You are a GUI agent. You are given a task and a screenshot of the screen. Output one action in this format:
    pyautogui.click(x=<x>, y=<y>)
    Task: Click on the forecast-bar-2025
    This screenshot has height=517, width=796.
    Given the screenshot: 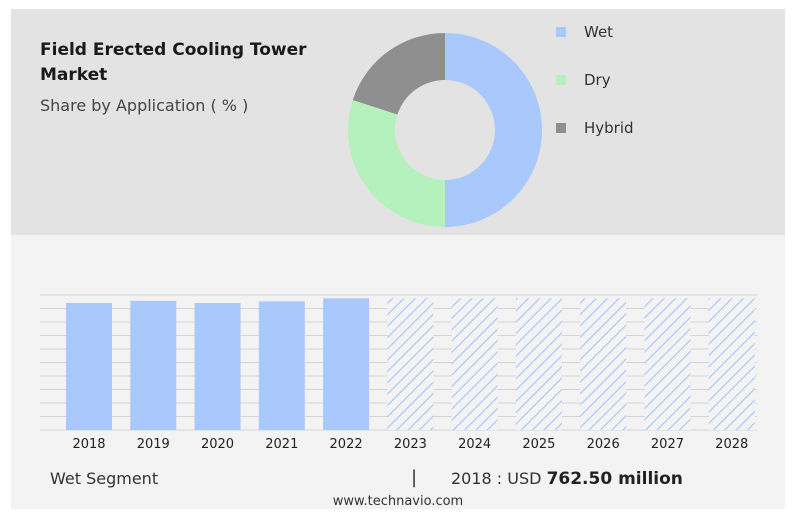 What is the action you would take?
    pyautogui.click(x=538, y=364)
    